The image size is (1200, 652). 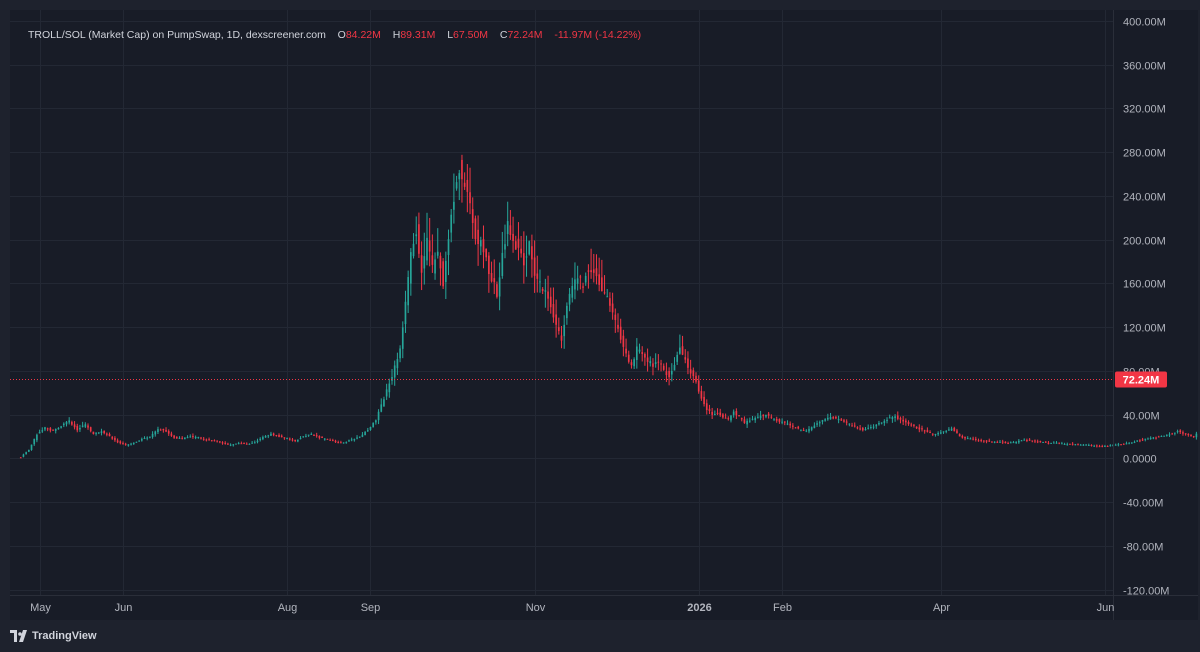 I want to click on y-tick-label: 320.00M, so click(x=1144, y=110).